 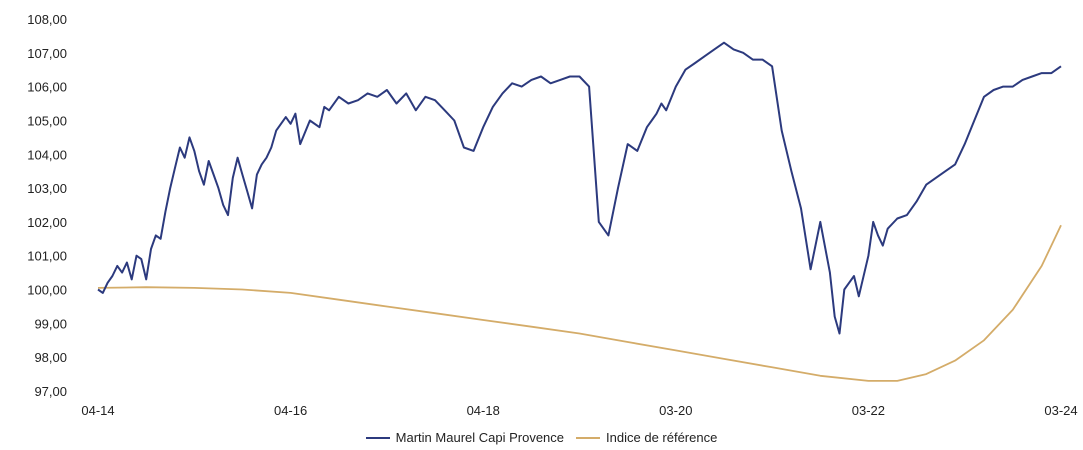 What do you see at coordinates (675, 410) in the screenshot?
I see `x-tick-label: 03-20` at bounding box center [675, 410].